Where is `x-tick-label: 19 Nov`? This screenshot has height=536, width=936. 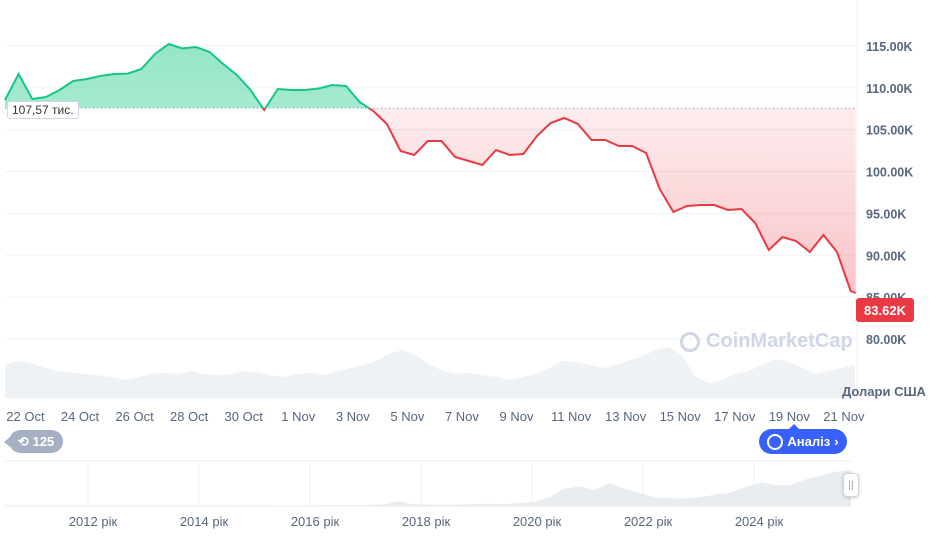 x-tick-label: 19 Nov is located at coordinates (790, 416).